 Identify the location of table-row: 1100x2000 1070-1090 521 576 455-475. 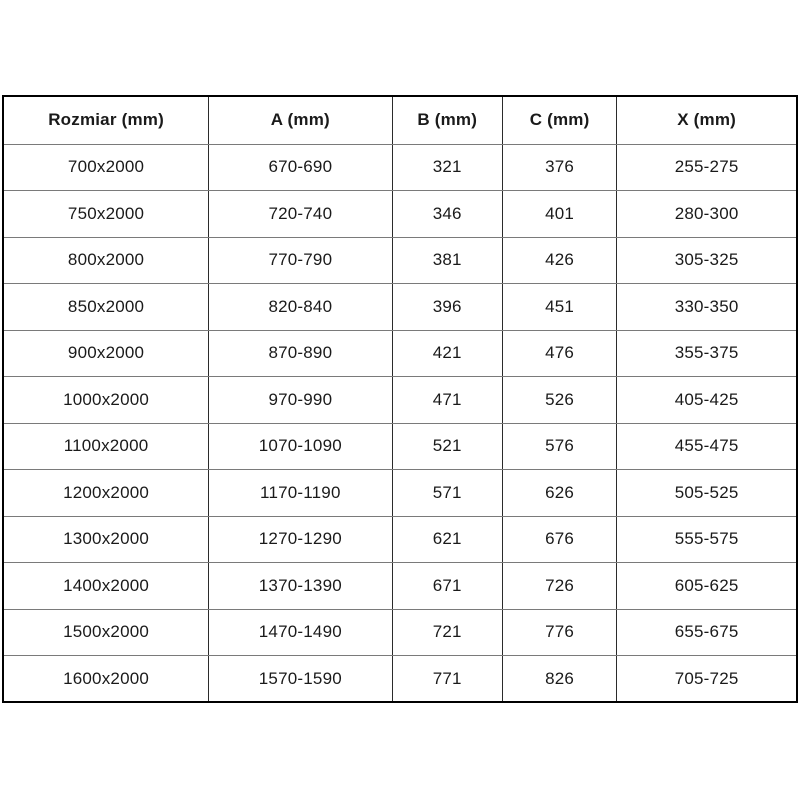
(400, 446).